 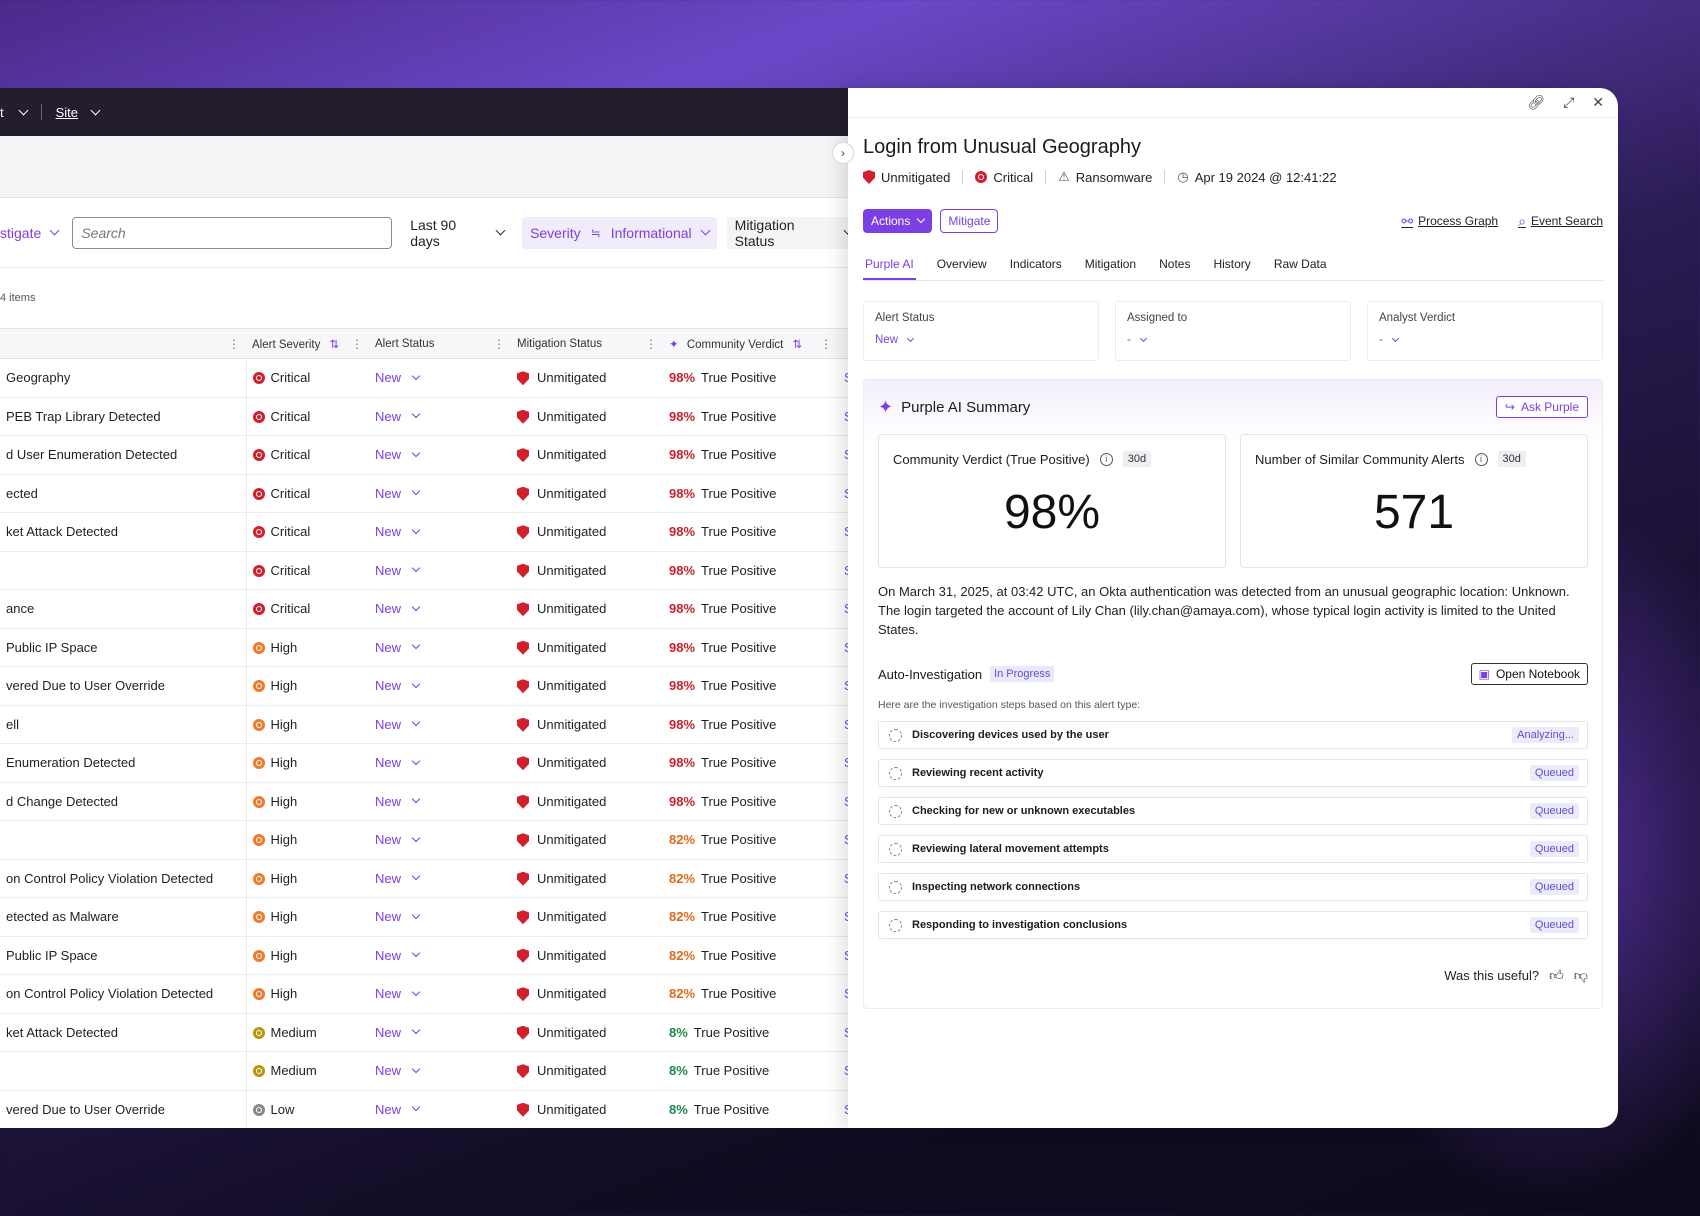 What do you see at coordinates (889, 267) in the screenshot?
I see `tab-purple-ai: Purple AI` at bounding box center [889, 267].